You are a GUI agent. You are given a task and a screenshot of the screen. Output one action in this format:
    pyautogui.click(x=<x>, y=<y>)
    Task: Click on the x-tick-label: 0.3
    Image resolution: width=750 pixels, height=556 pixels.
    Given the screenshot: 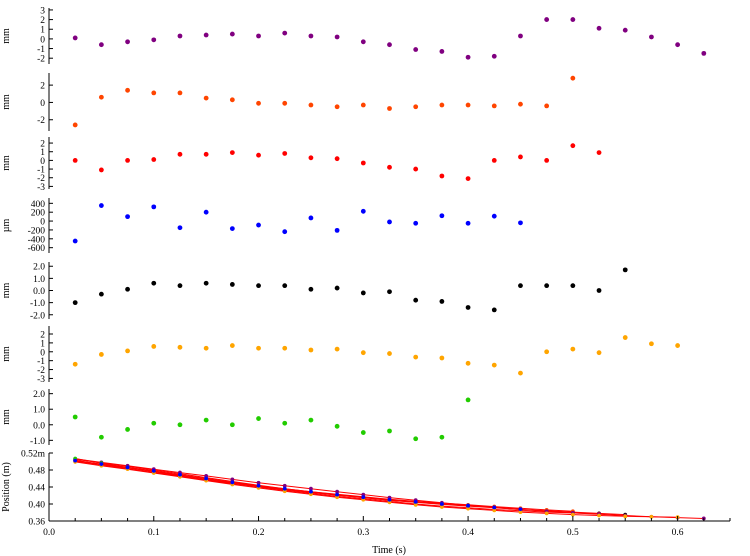 What is the action you would take?
    pyautogui.click(x=363, y=533)
    